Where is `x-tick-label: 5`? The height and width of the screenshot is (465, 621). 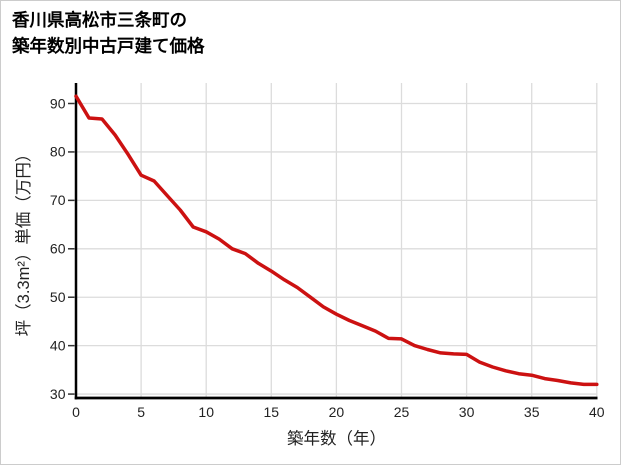 x-tick-label: 5 is located at coordinates (141, 412).